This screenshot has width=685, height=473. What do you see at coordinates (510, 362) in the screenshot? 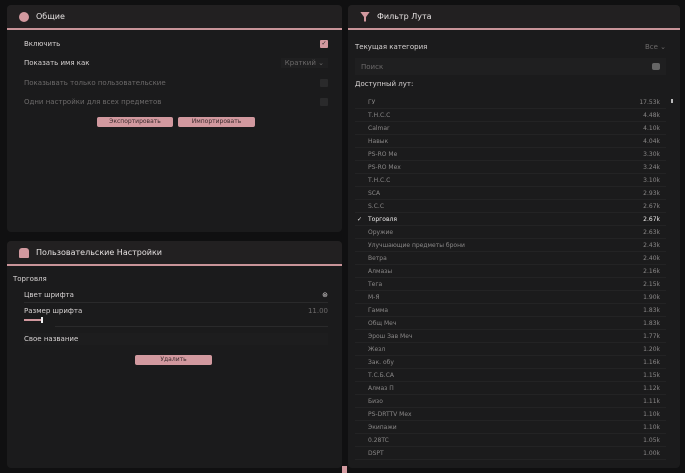
I see `loot-item: Зак. обу 1.16k` at bounding box center [510, 362].